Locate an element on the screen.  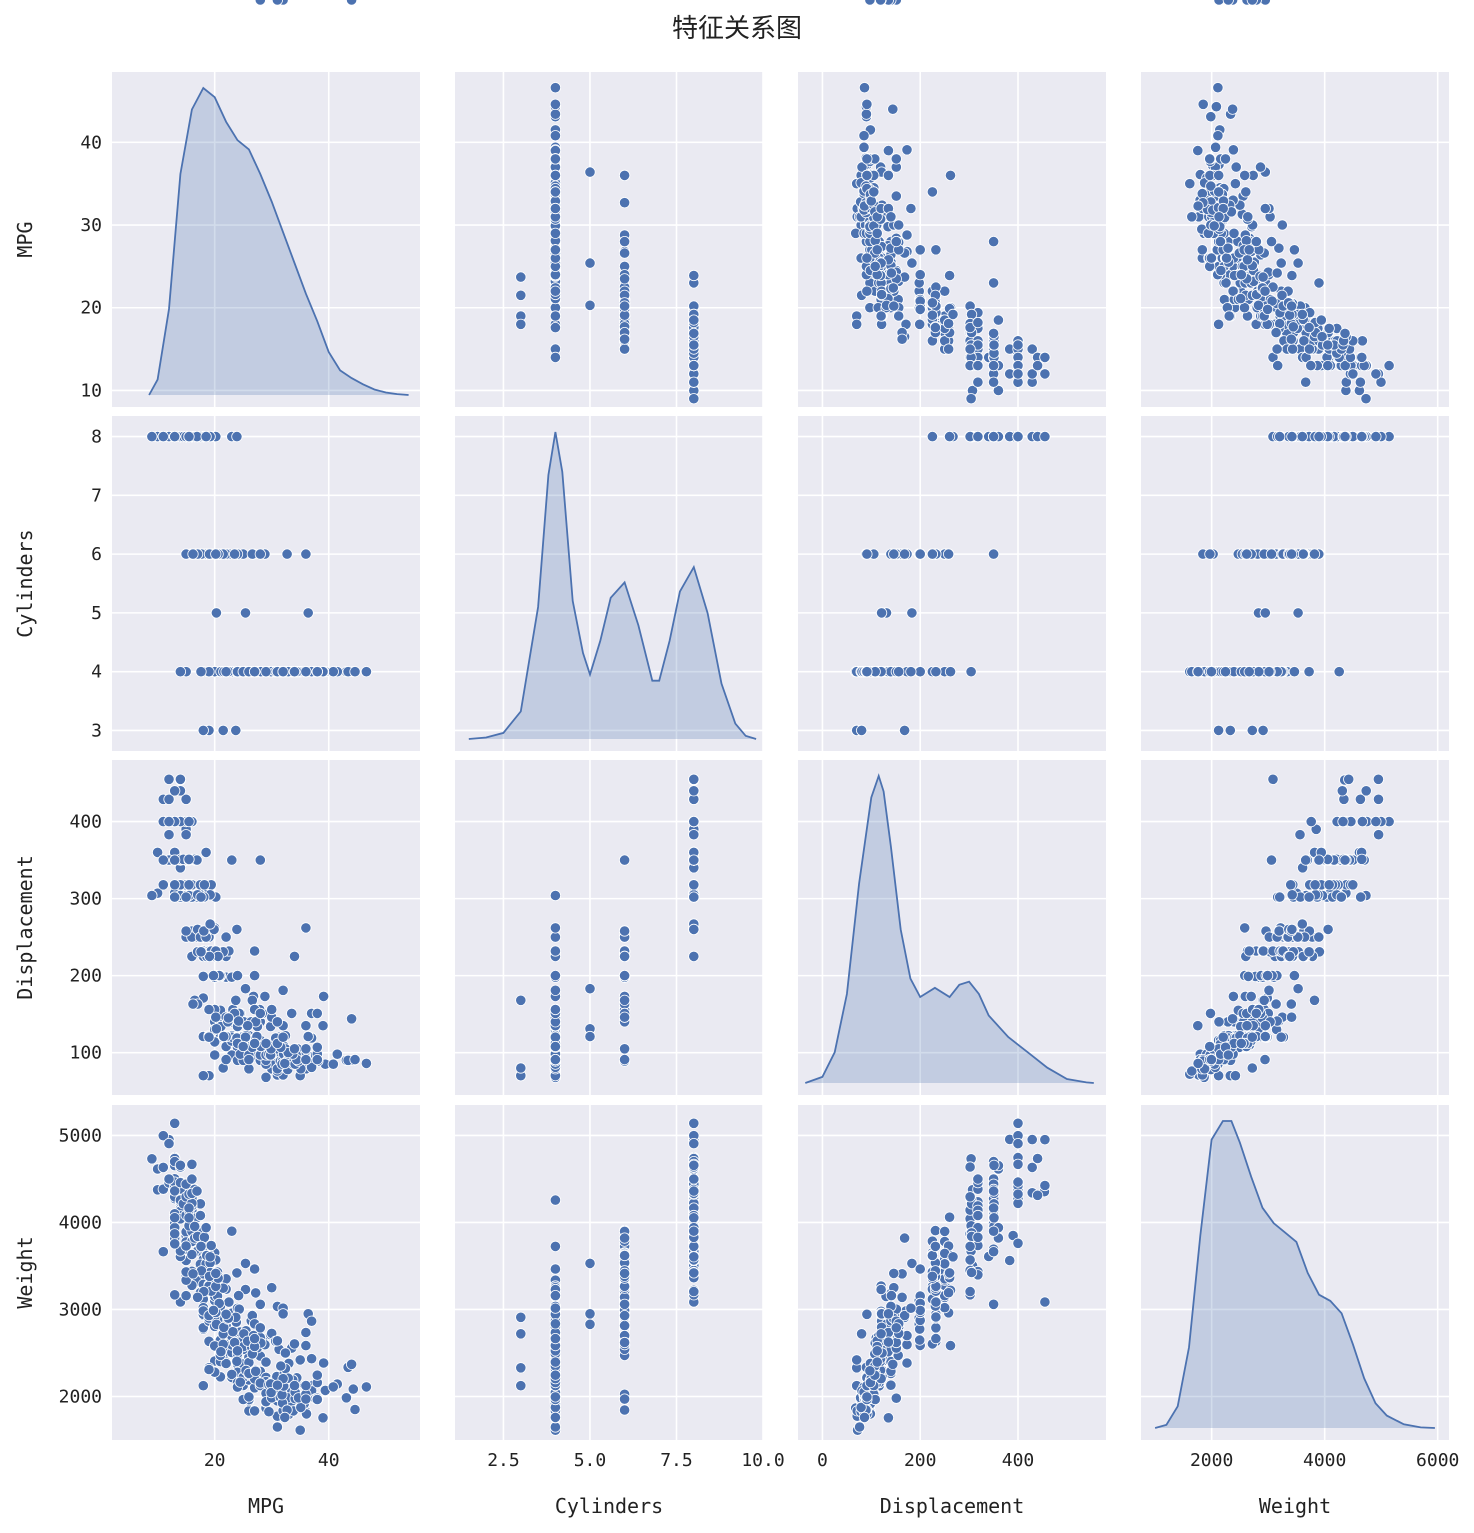
kde-area-cylinders is located at coordinates (612, 585).